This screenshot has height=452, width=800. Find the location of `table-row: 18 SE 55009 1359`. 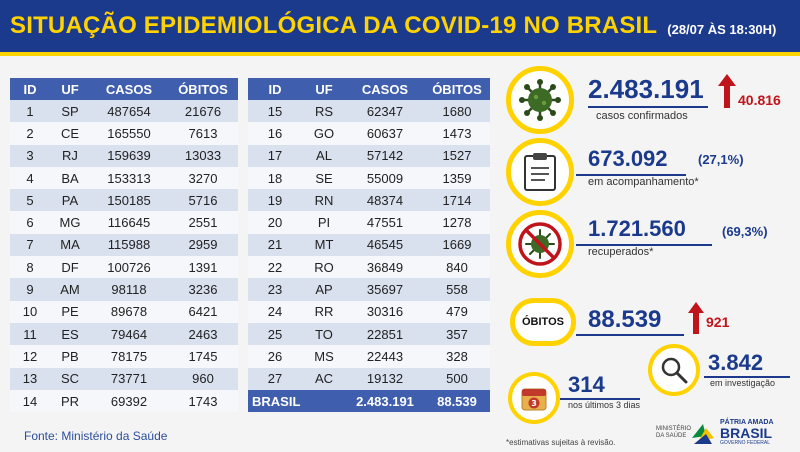

table-row: 18 SE 55009 1359 is located at coordinates (369, 178).